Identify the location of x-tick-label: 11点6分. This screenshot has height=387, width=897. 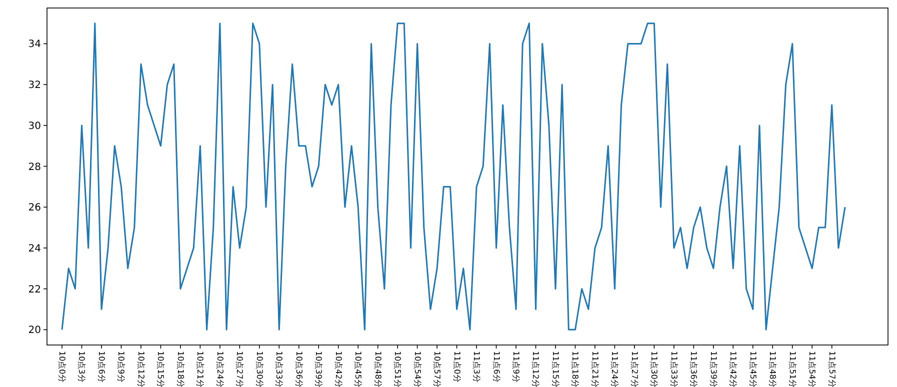
(496, 366).